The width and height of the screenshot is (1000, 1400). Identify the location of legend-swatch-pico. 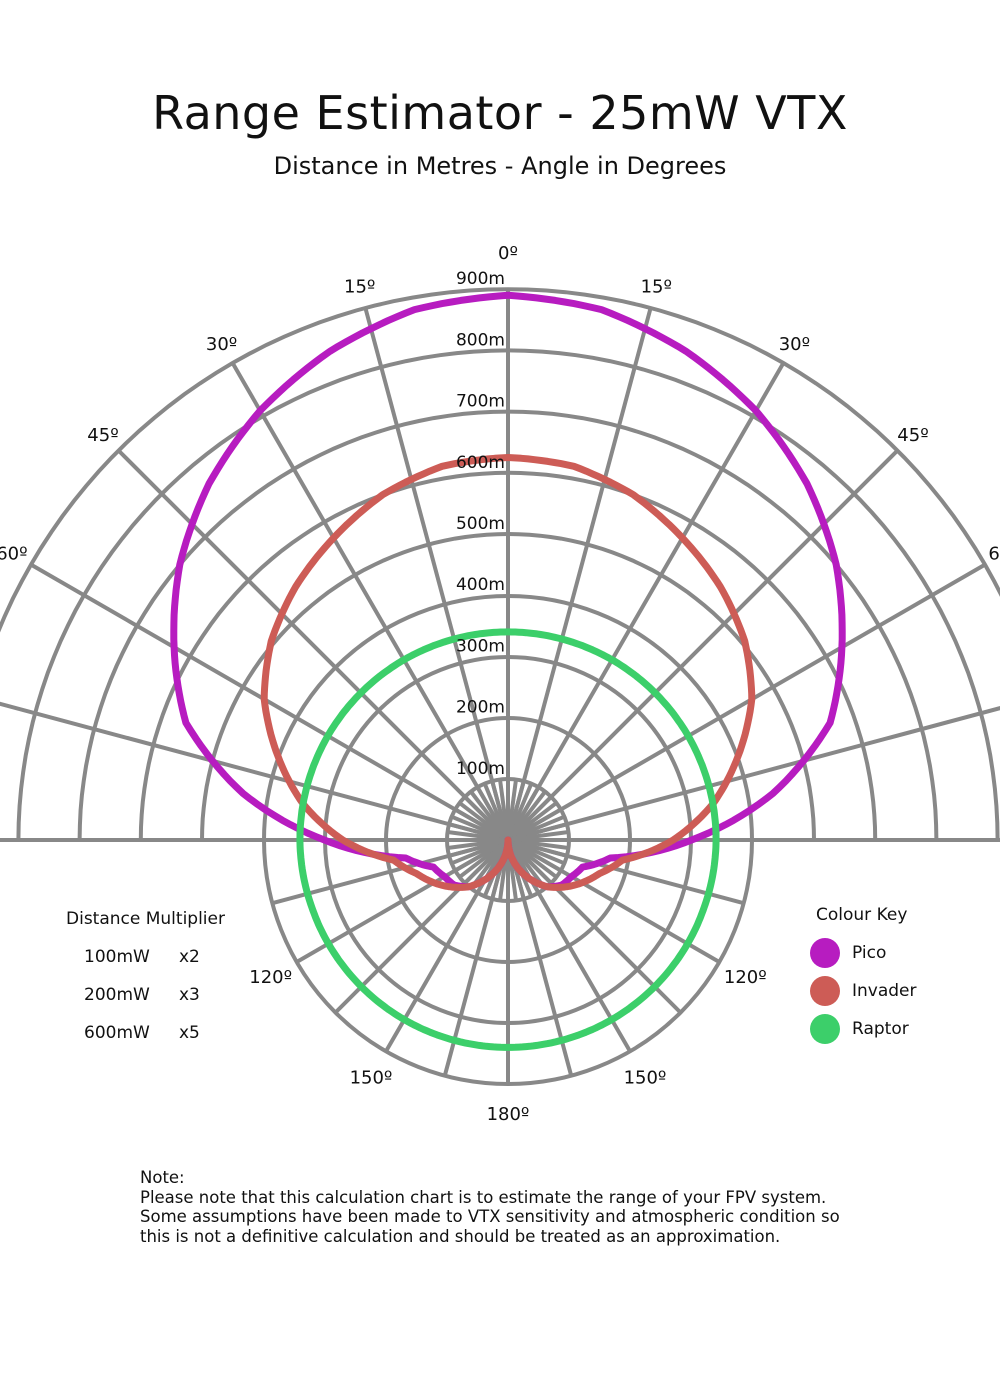
(825, 953).